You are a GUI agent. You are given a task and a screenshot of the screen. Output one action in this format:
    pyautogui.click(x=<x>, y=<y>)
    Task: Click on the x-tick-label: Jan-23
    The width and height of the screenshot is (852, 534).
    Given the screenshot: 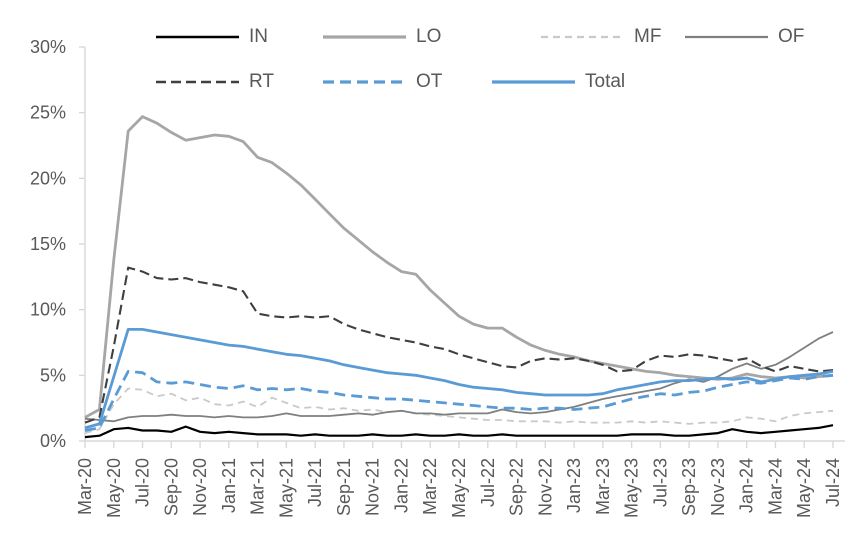 What is the action you would take?
    pyautogui.click(x=574, y=485)
    